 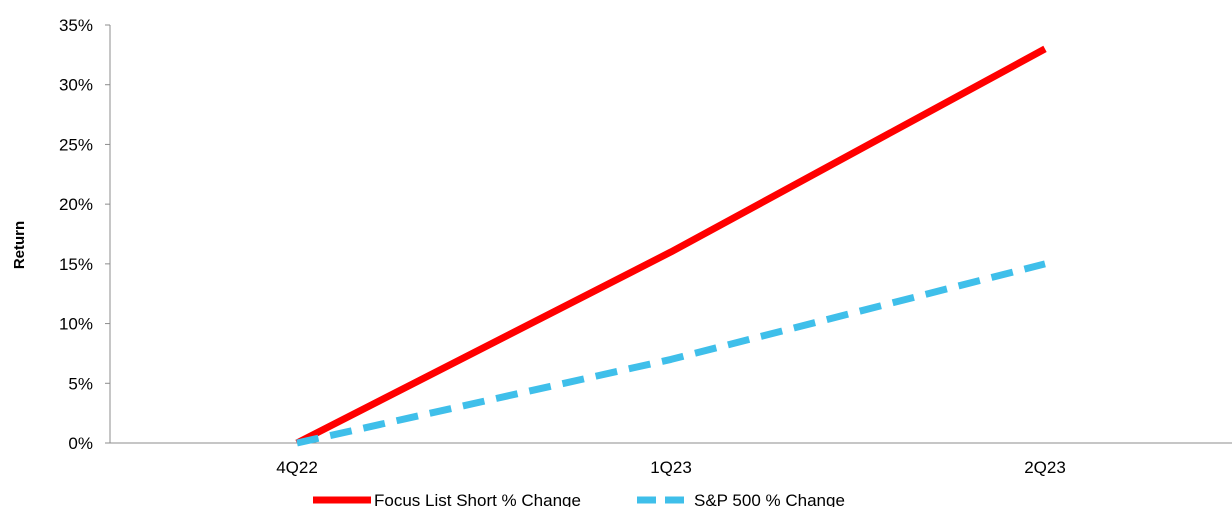 I want to click on y-tick-label: 35%, so click(x=76, y=25).